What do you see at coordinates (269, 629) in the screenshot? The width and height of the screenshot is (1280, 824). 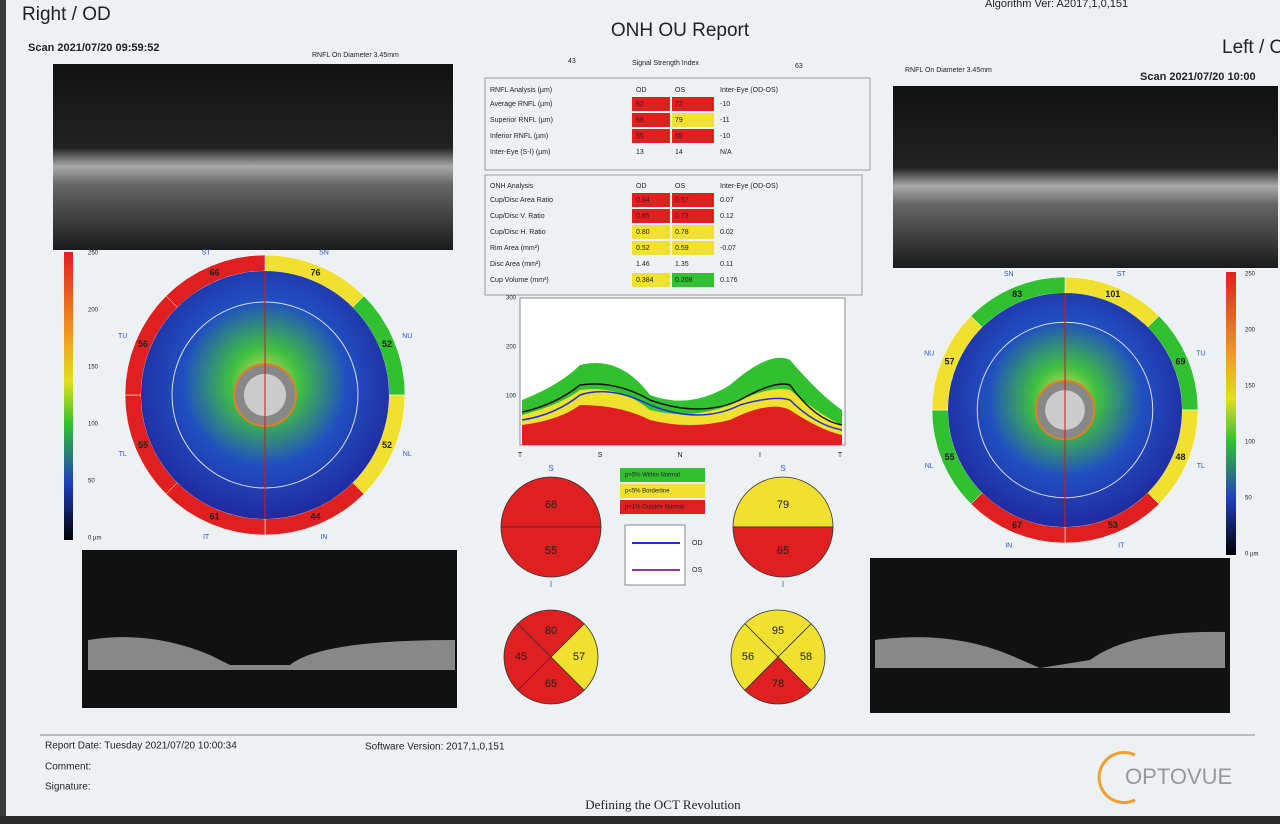 I see `bscan-od-disc` at bounding box center [269, 629].